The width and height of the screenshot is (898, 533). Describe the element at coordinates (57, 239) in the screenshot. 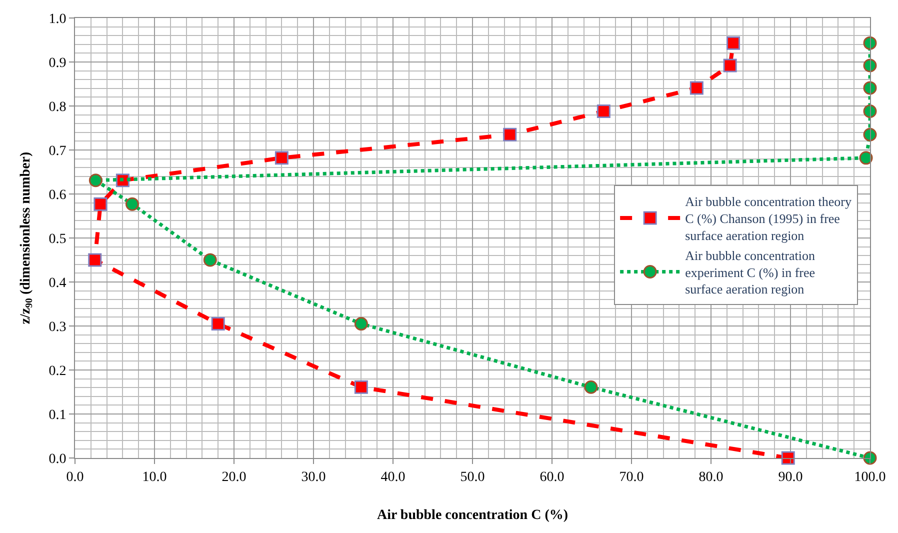

I see `y-tick-label: 0.5` at that location.